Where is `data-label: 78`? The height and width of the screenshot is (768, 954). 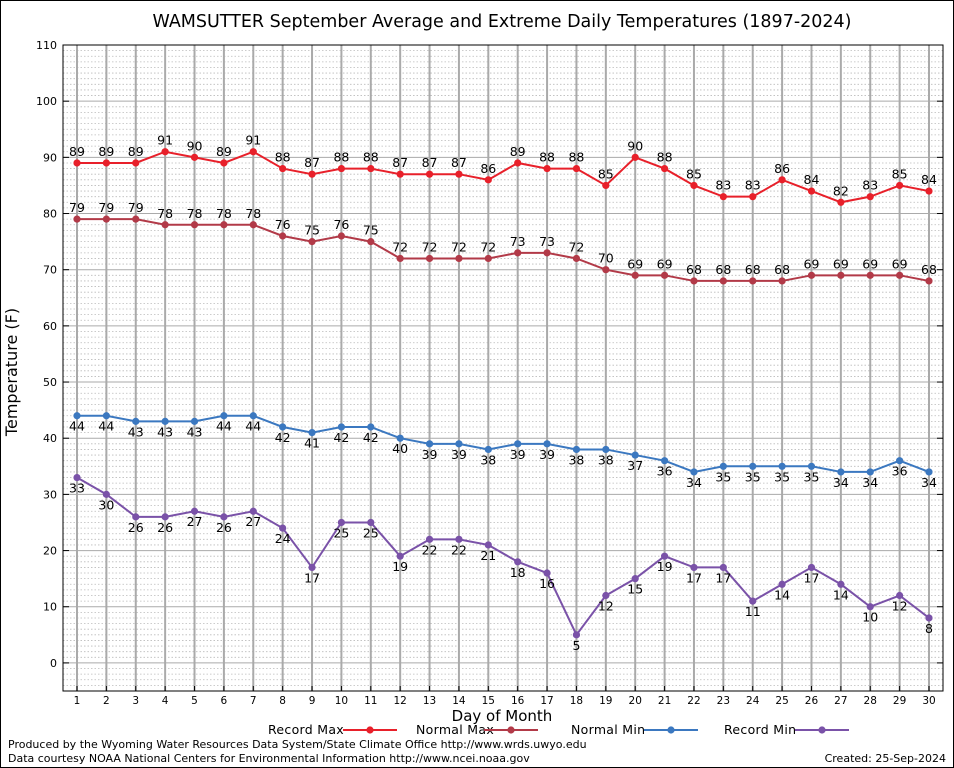
data-label: 78 is located at coordinates (224, 213).